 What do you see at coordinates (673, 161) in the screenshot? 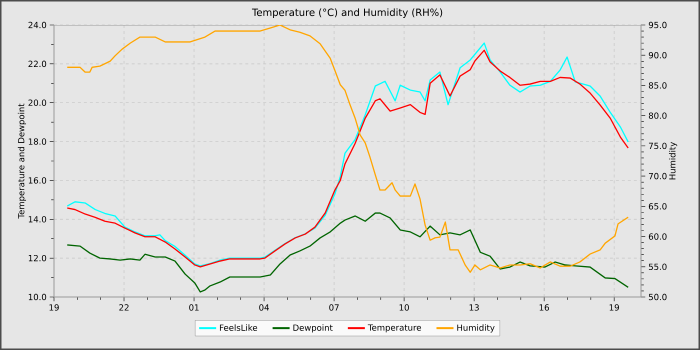
I see `y2-axis-title: Humidity` at bounding box center [673, 161].